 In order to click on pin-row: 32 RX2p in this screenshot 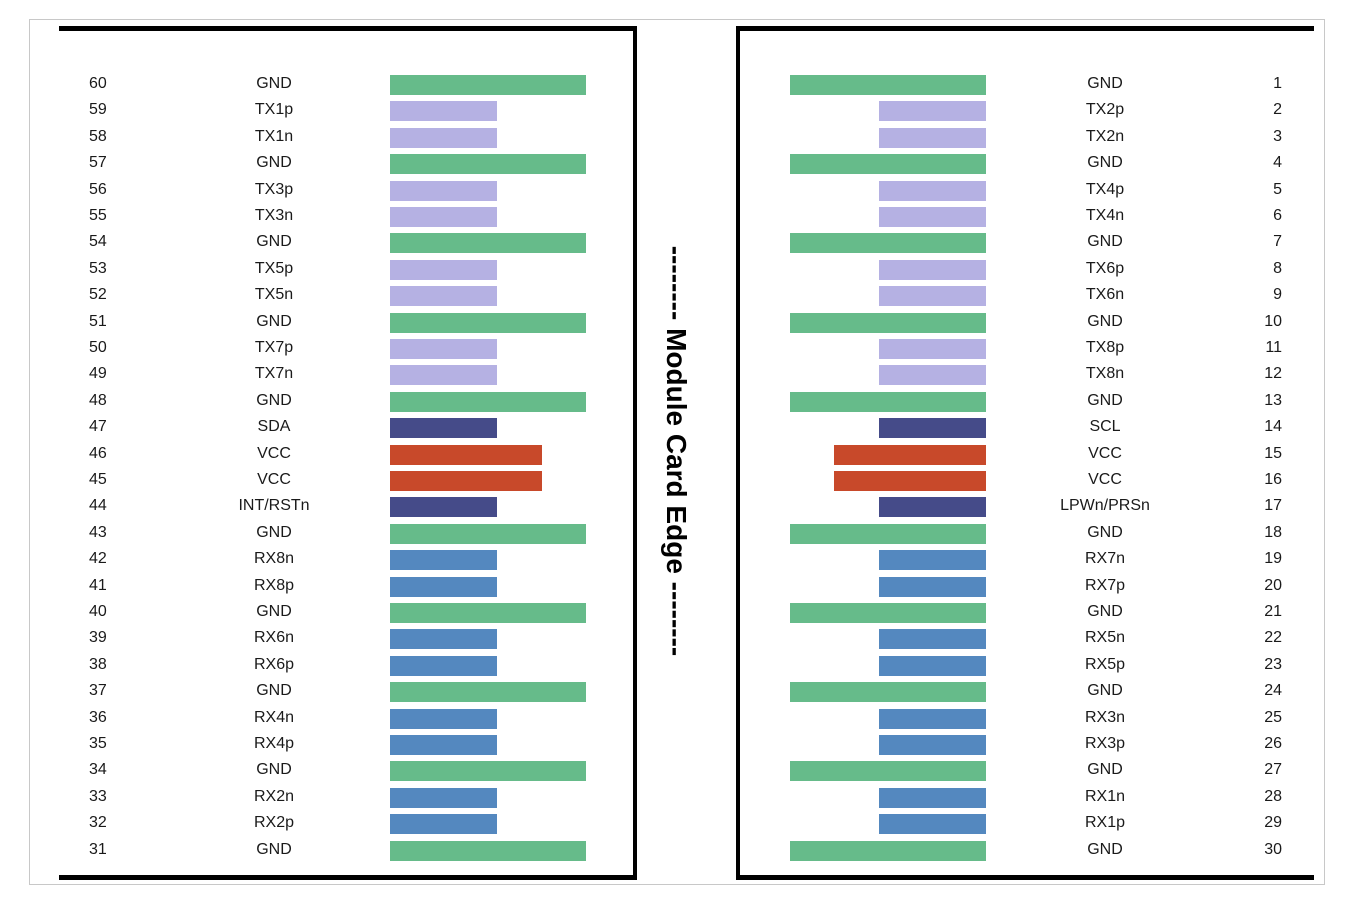, I will do `click(348, 823)`.